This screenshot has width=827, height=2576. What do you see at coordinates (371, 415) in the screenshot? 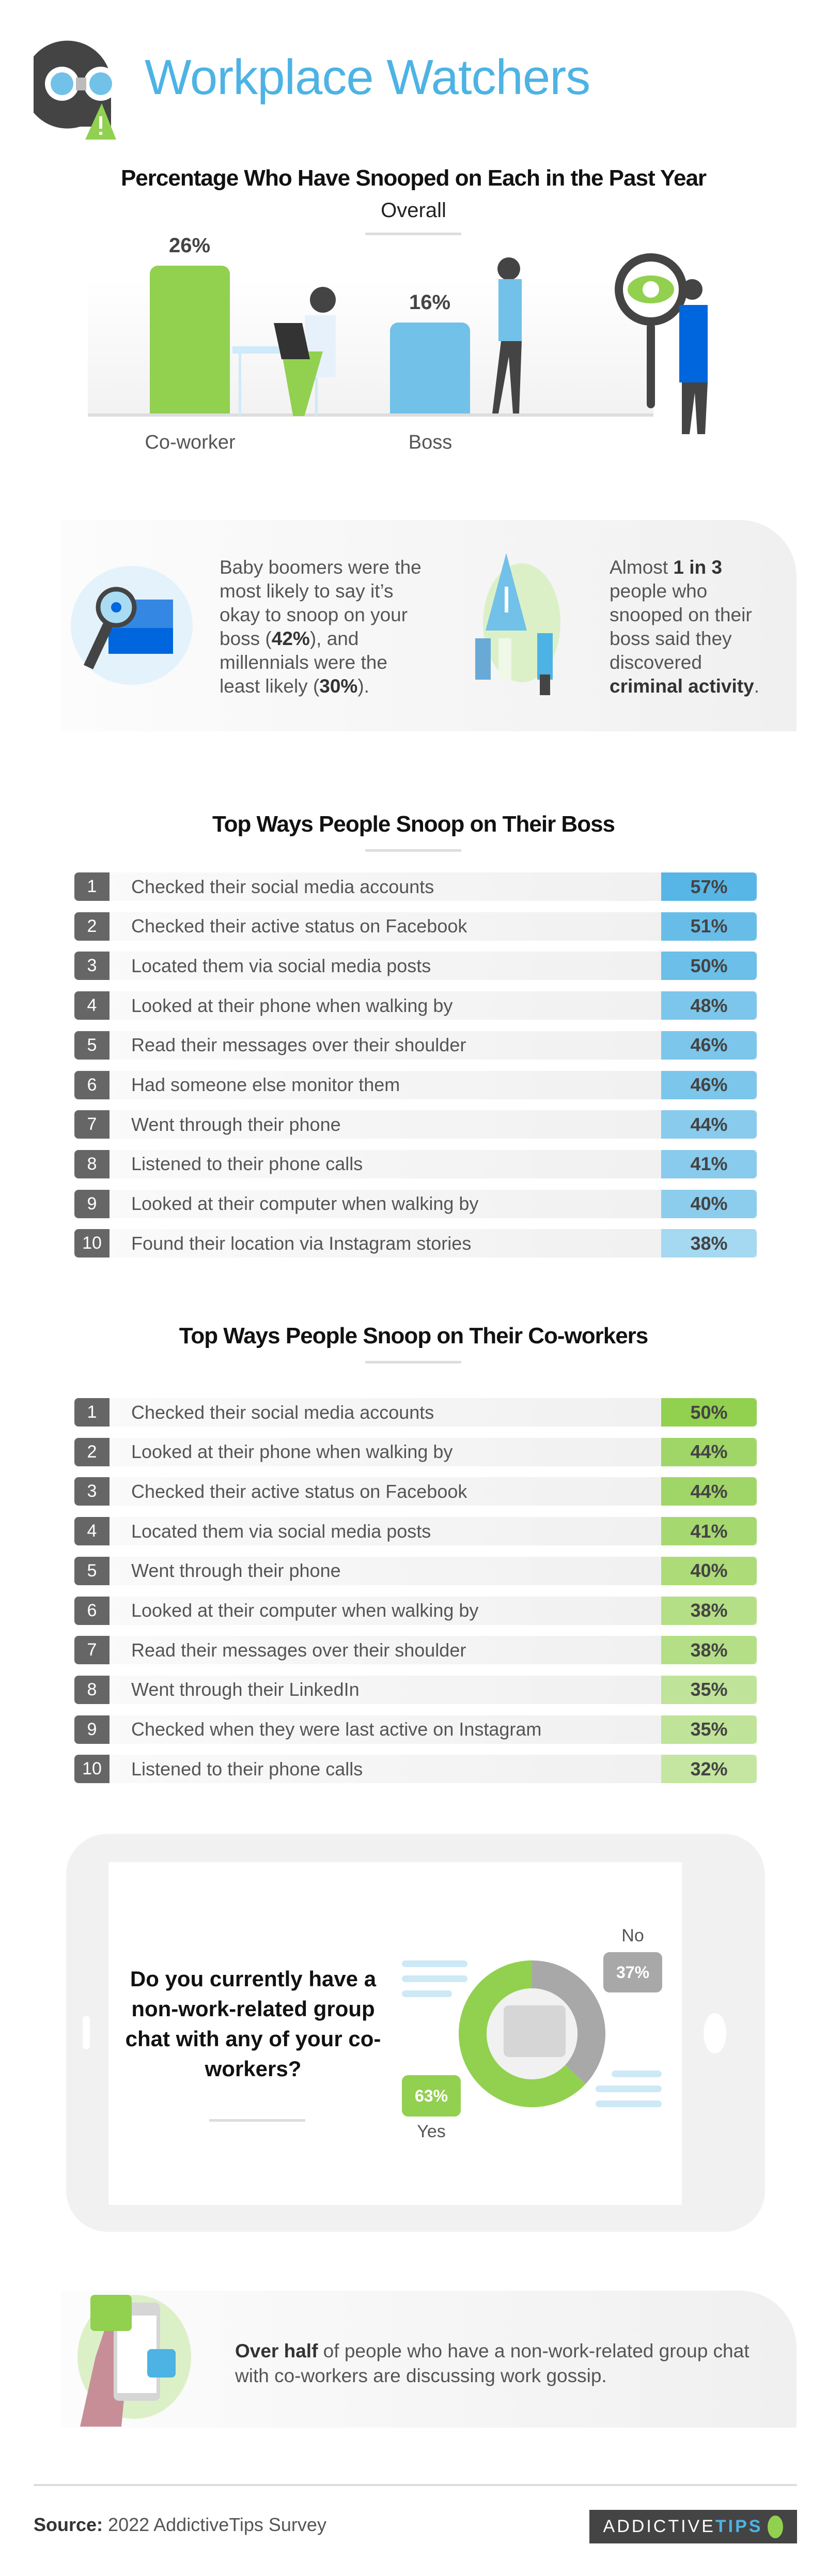
I see `chart-baseline` at bounding box center [371, 415].